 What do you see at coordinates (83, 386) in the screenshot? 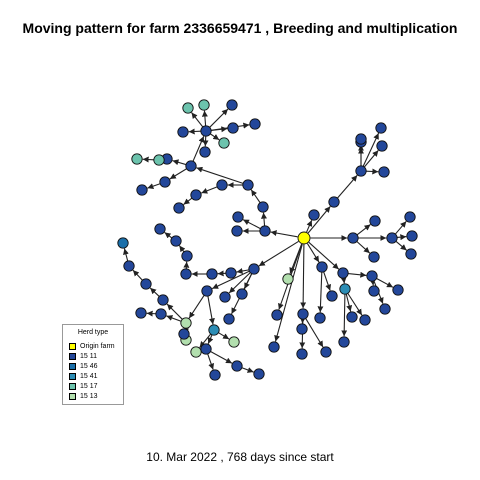
I see `legend-item-1517: 15 17` at bounding box center [83, 386].